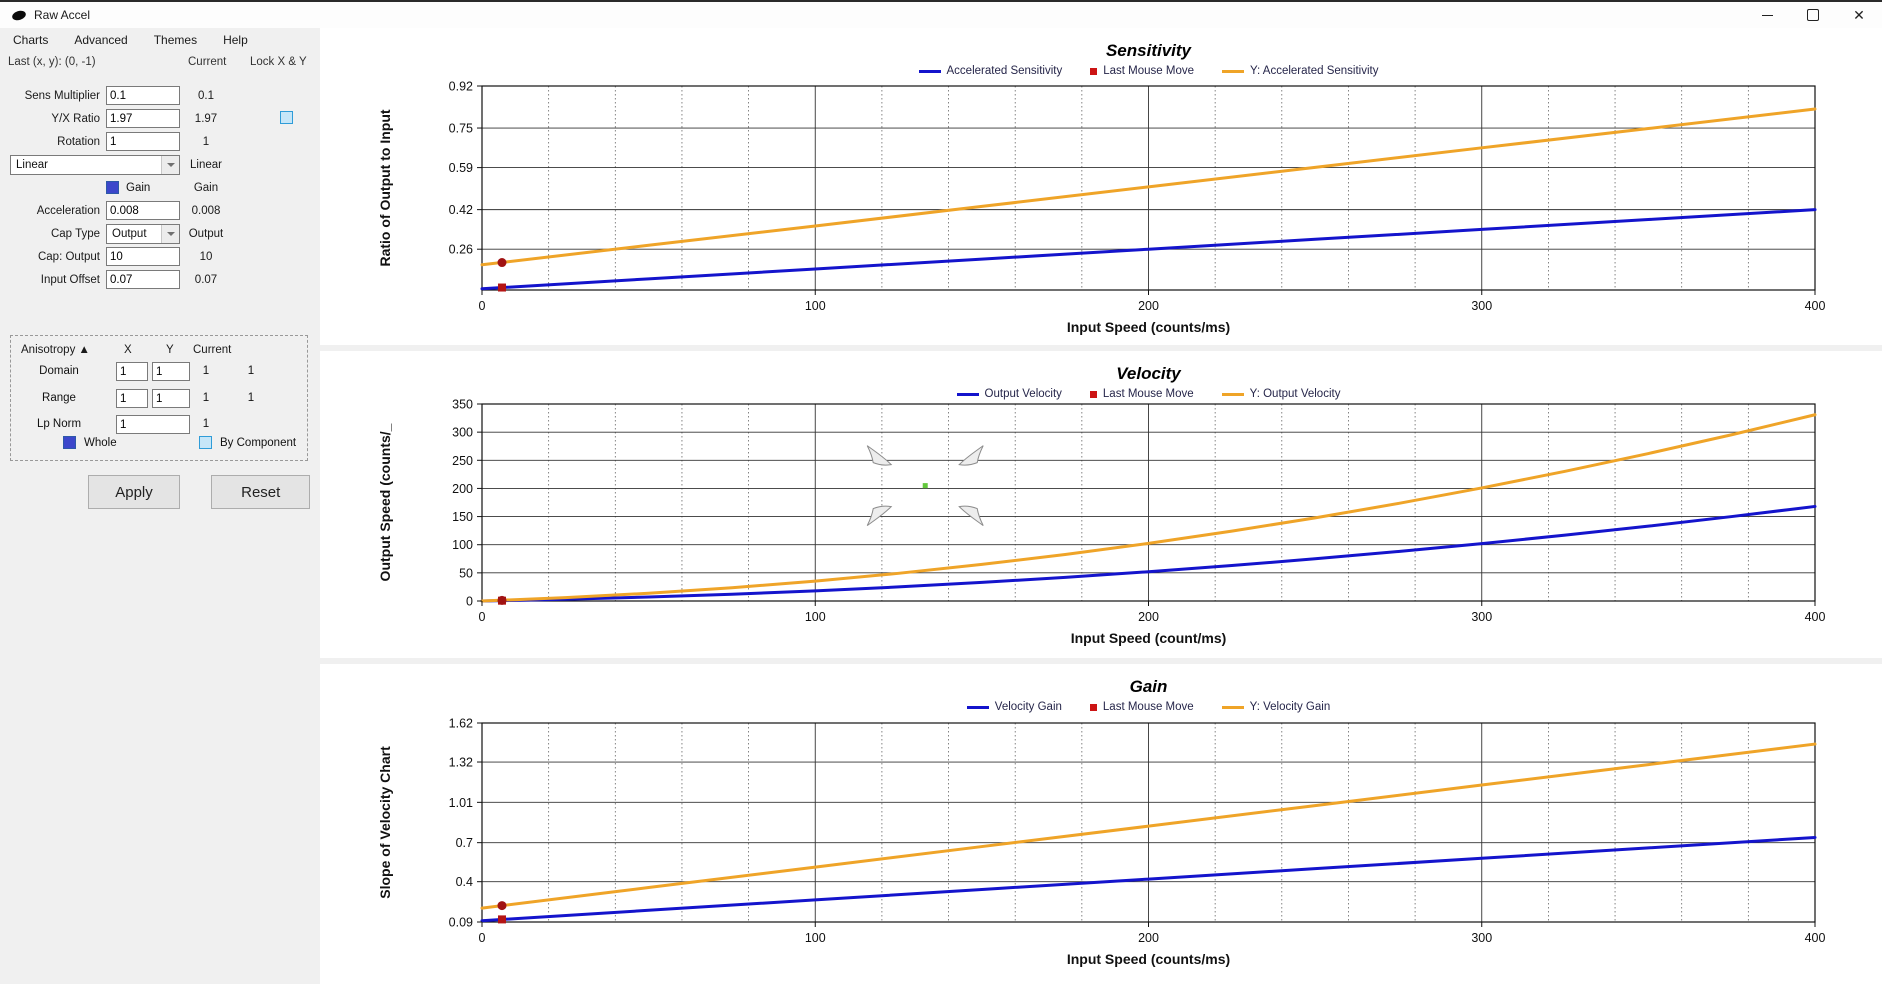 The width and height of the screenshot is (1882, 984). I want to click on sens-multiplier-label: Sens Multiplier, so click(62, 95).